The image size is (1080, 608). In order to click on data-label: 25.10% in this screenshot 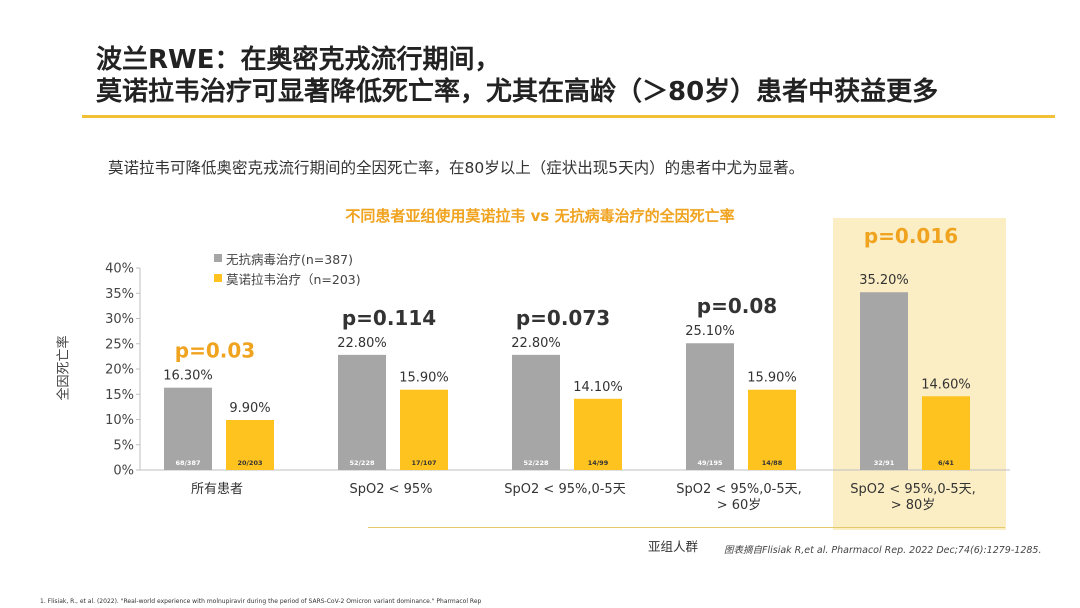, I will do `click(710, 331)`.